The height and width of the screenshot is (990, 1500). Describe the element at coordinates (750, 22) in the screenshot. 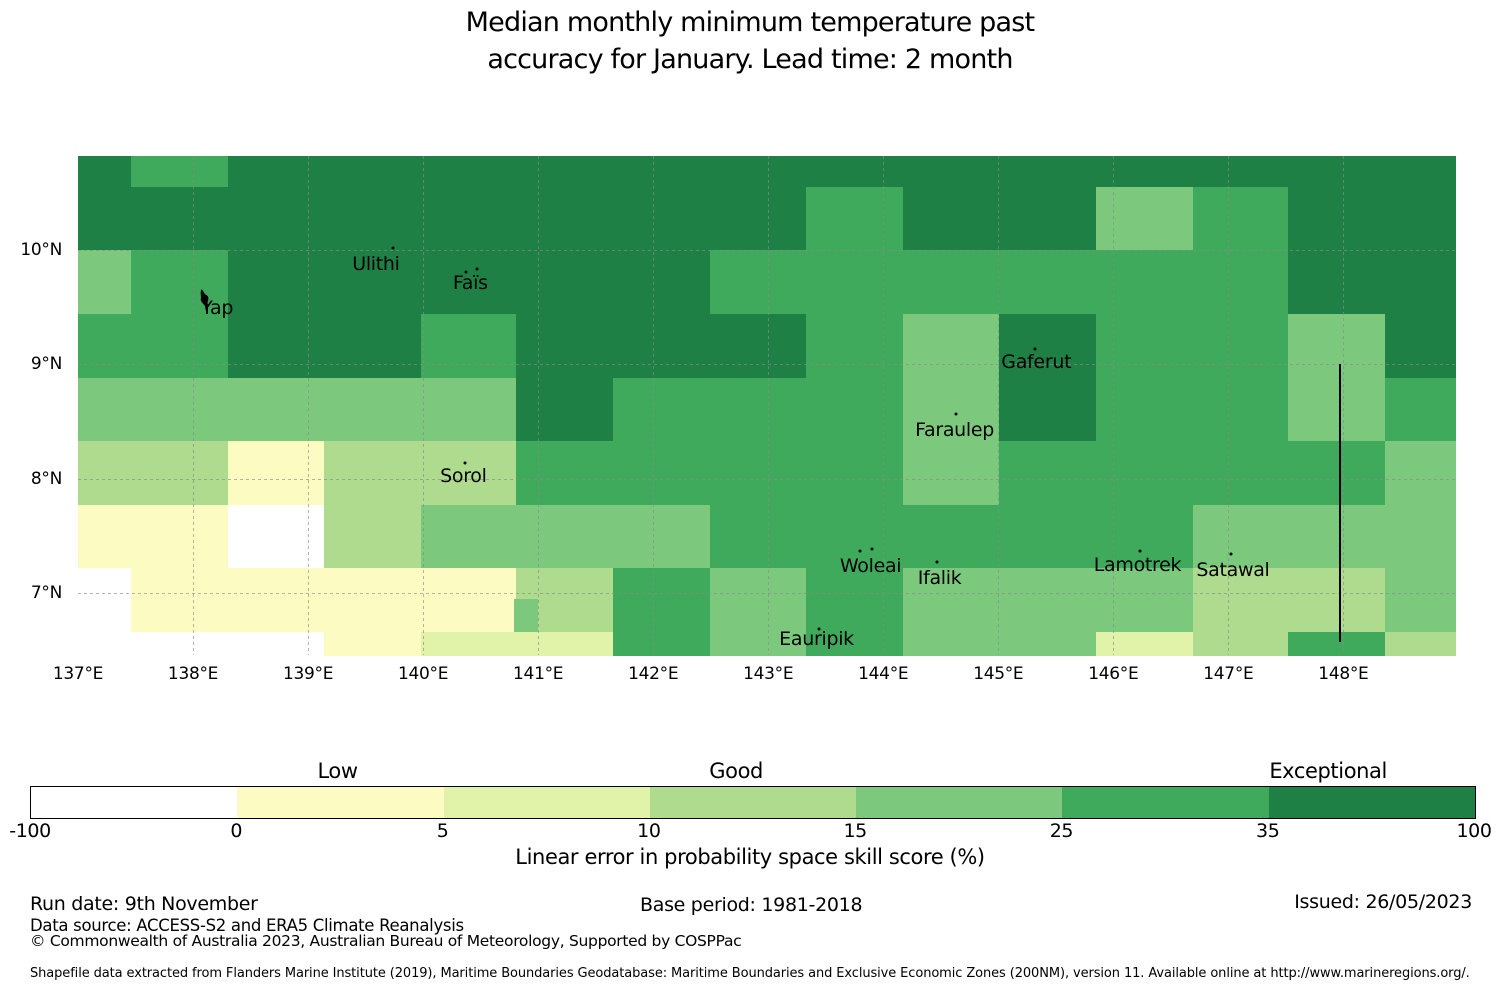

I see `chart-title-line1: Median monthly minimum temperature past` at that location.